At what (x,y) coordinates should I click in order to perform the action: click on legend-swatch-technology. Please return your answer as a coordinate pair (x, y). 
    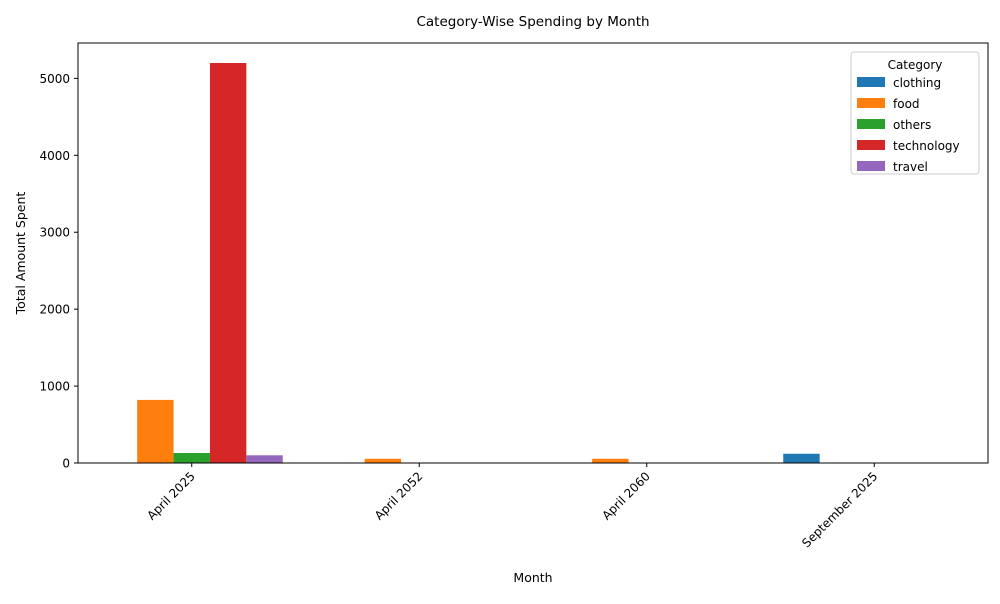
    Looking at the image, I should click on (871, 145).